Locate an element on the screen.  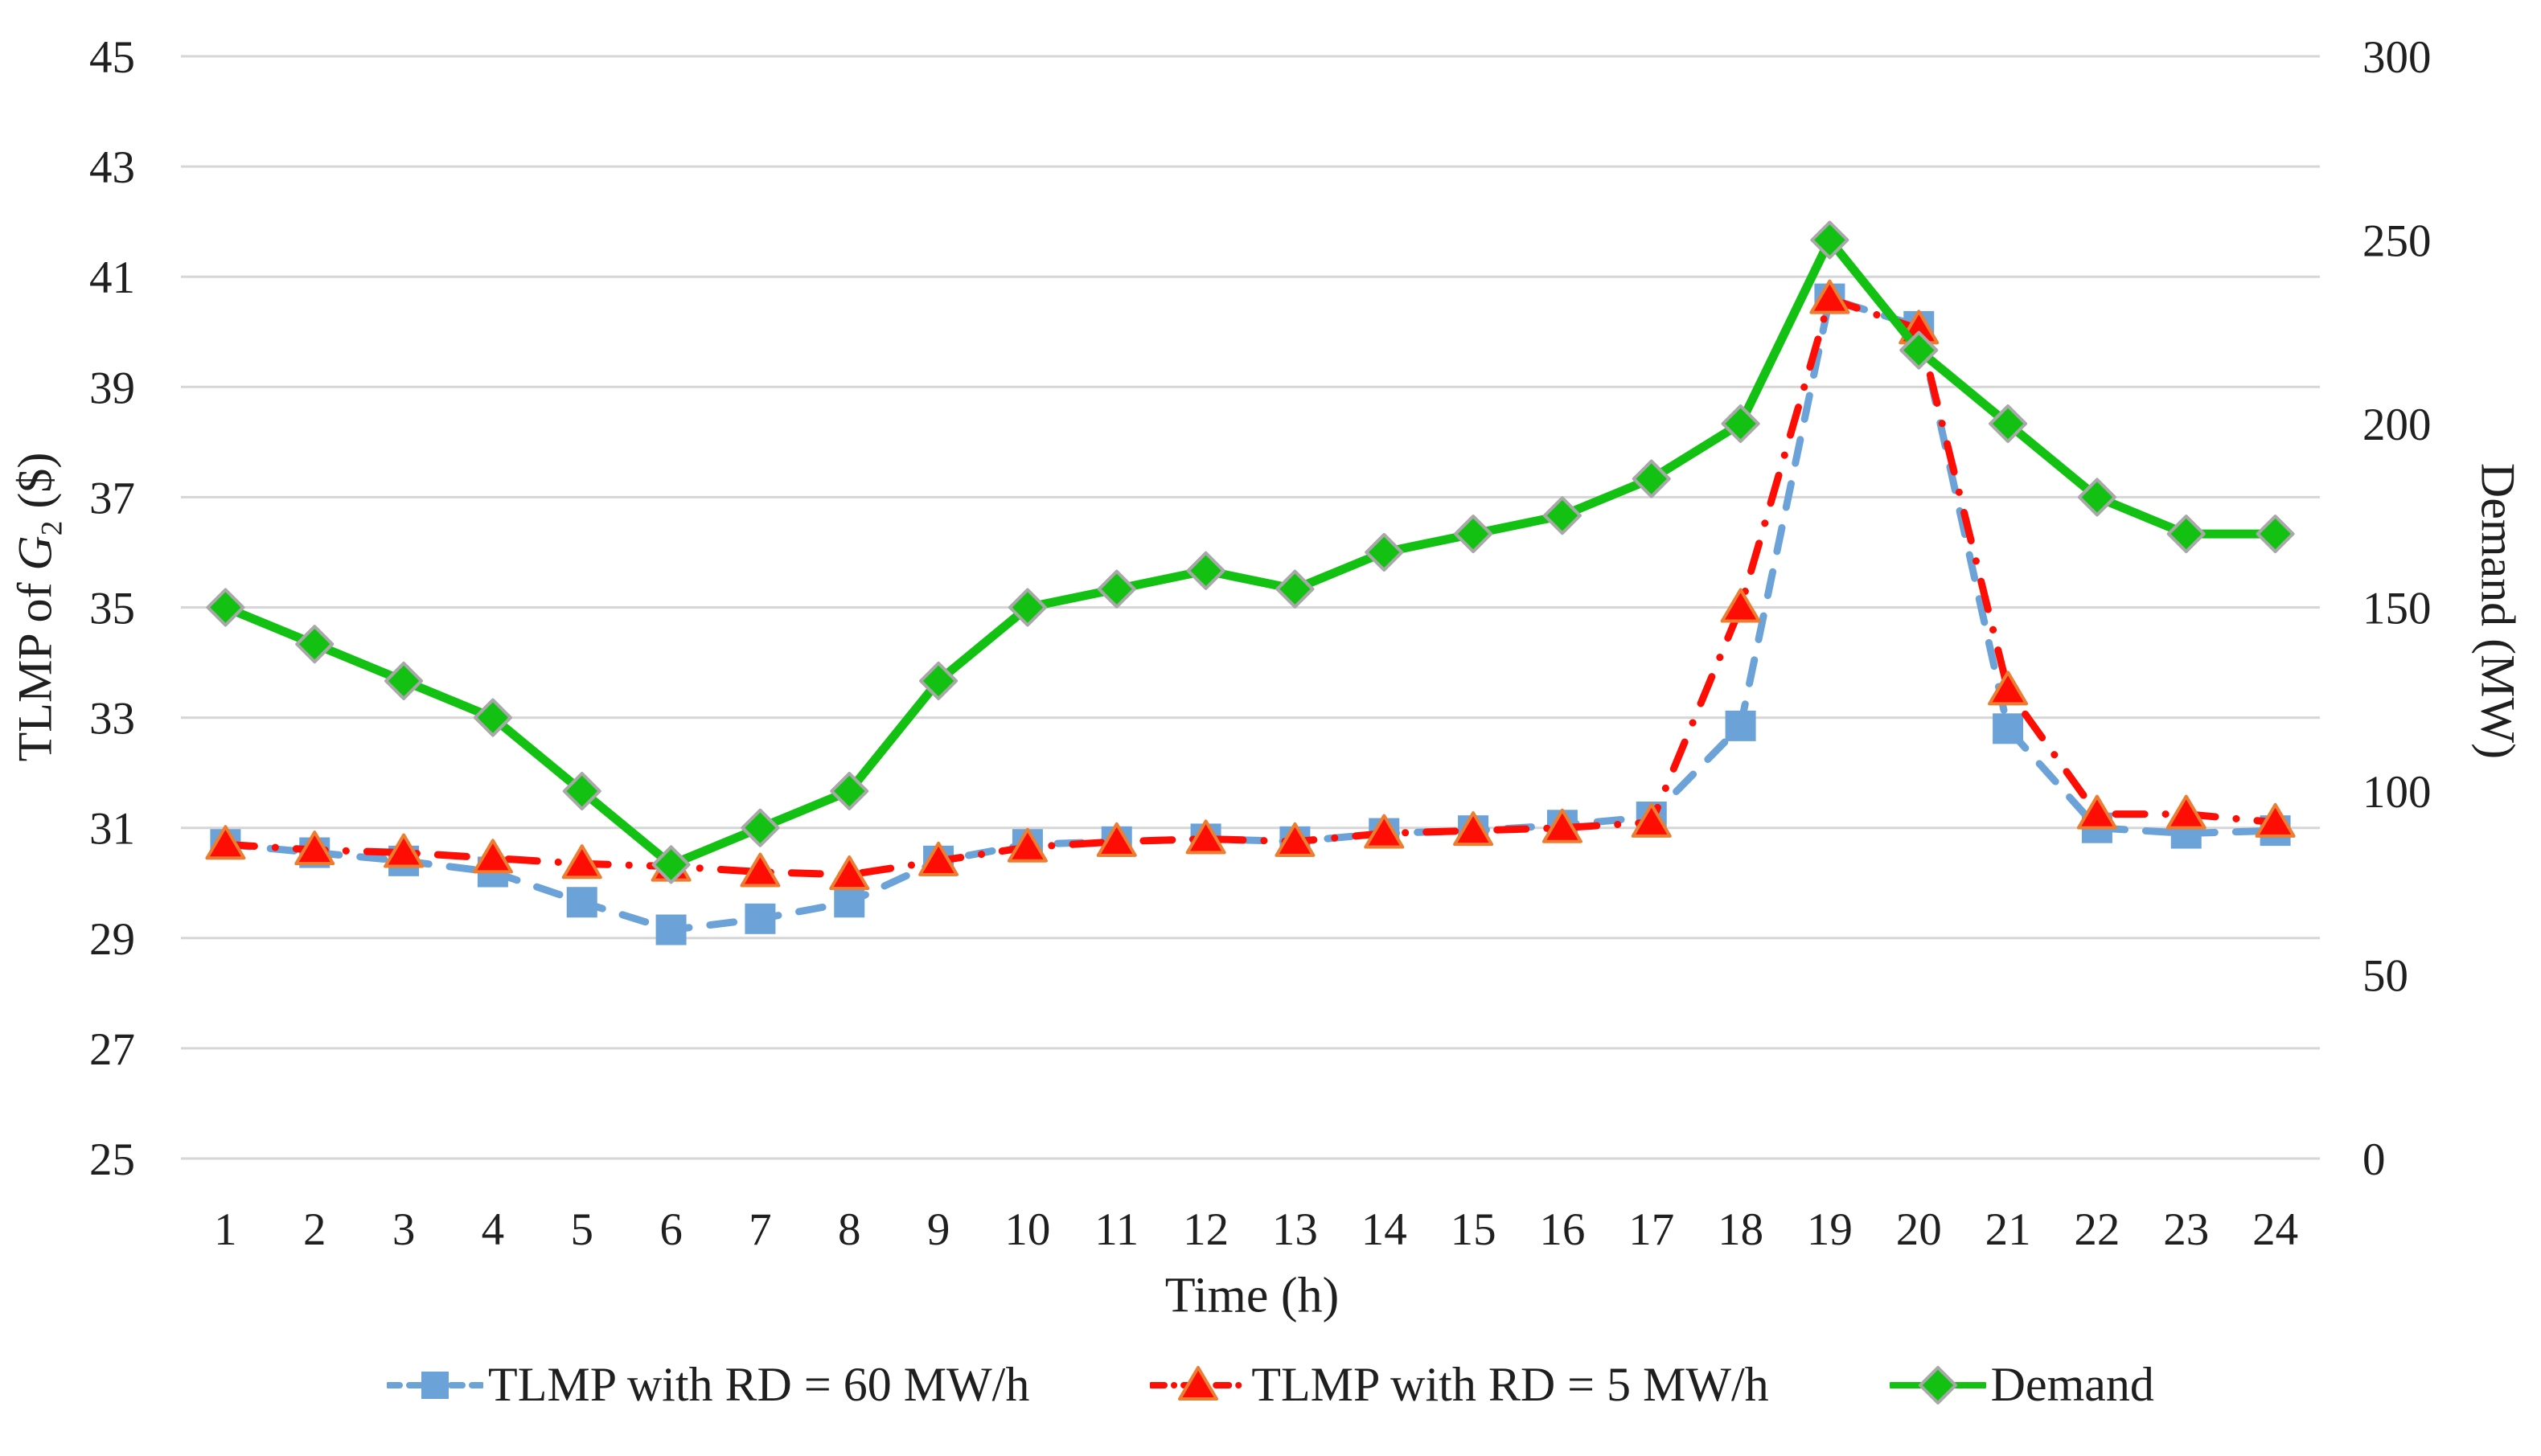
x-axis-tick-label: 21 is located at coordinates (2008, 1229).